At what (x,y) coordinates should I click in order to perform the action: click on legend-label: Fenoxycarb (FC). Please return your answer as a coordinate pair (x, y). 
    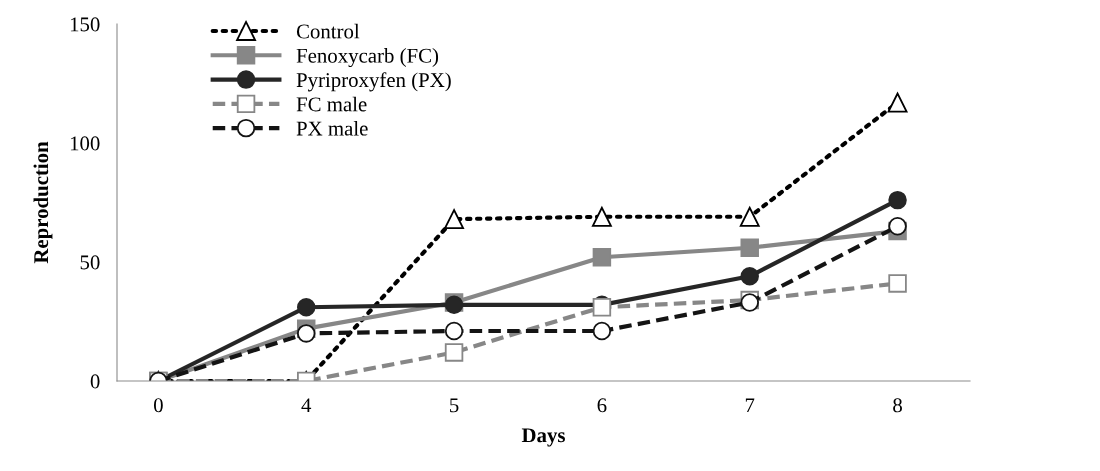
    Looking at the image, I should click on (367, 58).